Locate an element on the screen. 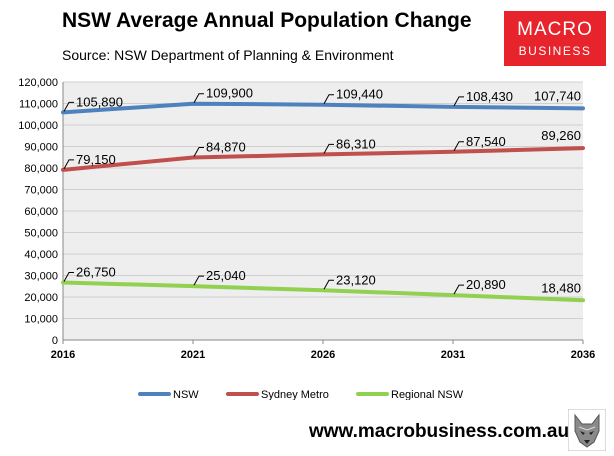 The image size is (614, 456). y-tick-label: 100,000 is located at coordinates (38, 126).